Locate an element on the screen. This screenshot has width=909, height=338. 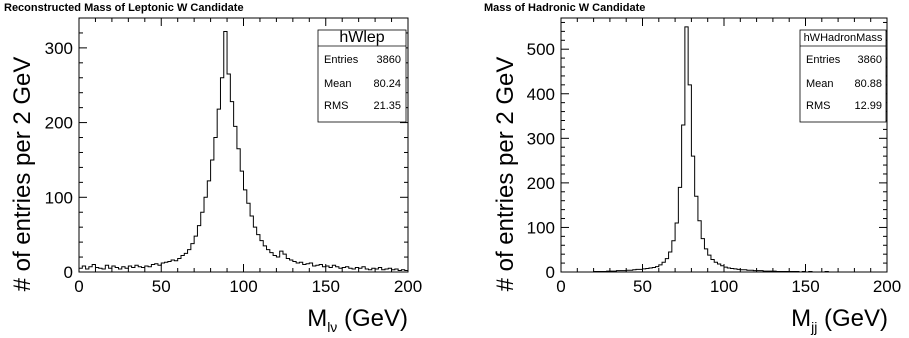
x-axis-label: Mlν (GeV) is located at coordinates (357, 320).